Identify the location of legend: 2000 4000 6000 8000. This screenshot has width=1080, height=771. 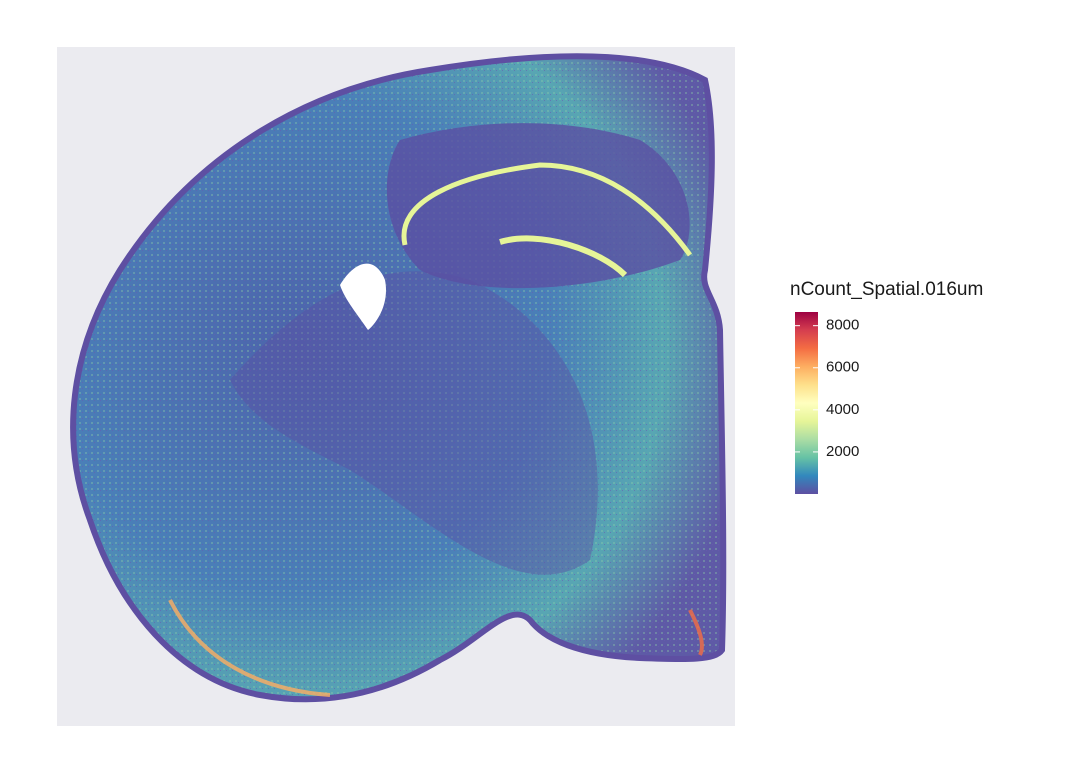
(827, 403).